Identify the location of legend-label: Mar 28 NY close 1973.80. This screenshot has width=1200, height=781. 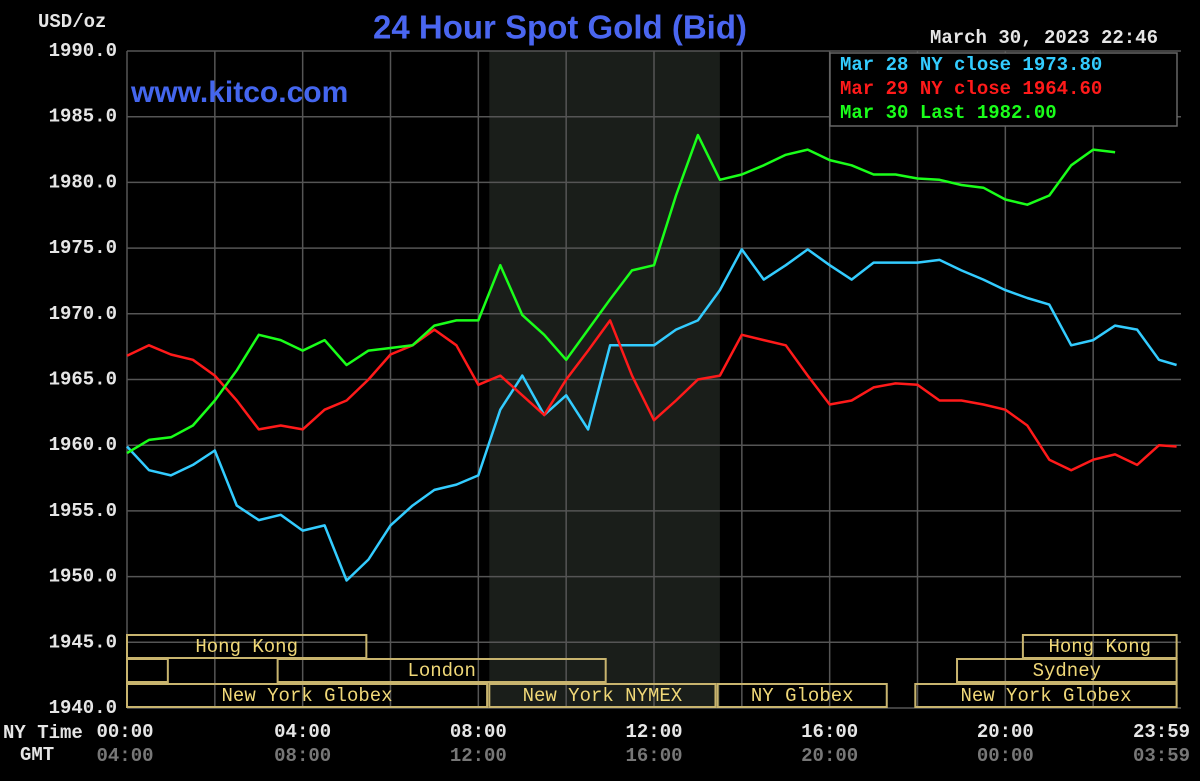
(971, 65).